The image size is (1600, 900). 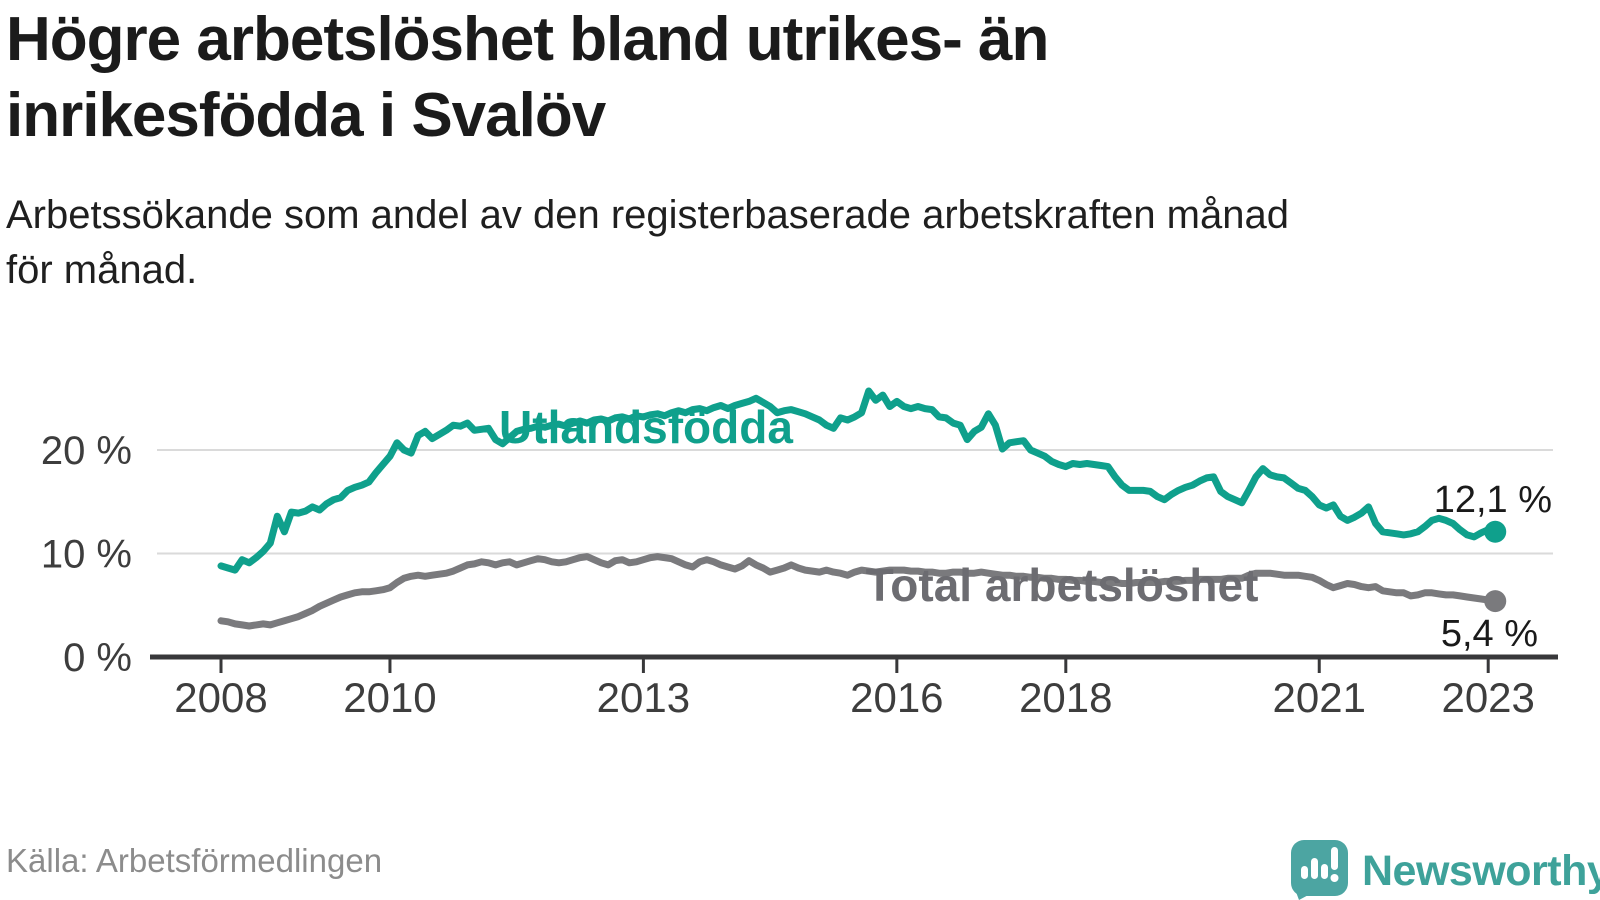 I want to click on brand-text: Newsworthy, so click(x=1481, y=871).